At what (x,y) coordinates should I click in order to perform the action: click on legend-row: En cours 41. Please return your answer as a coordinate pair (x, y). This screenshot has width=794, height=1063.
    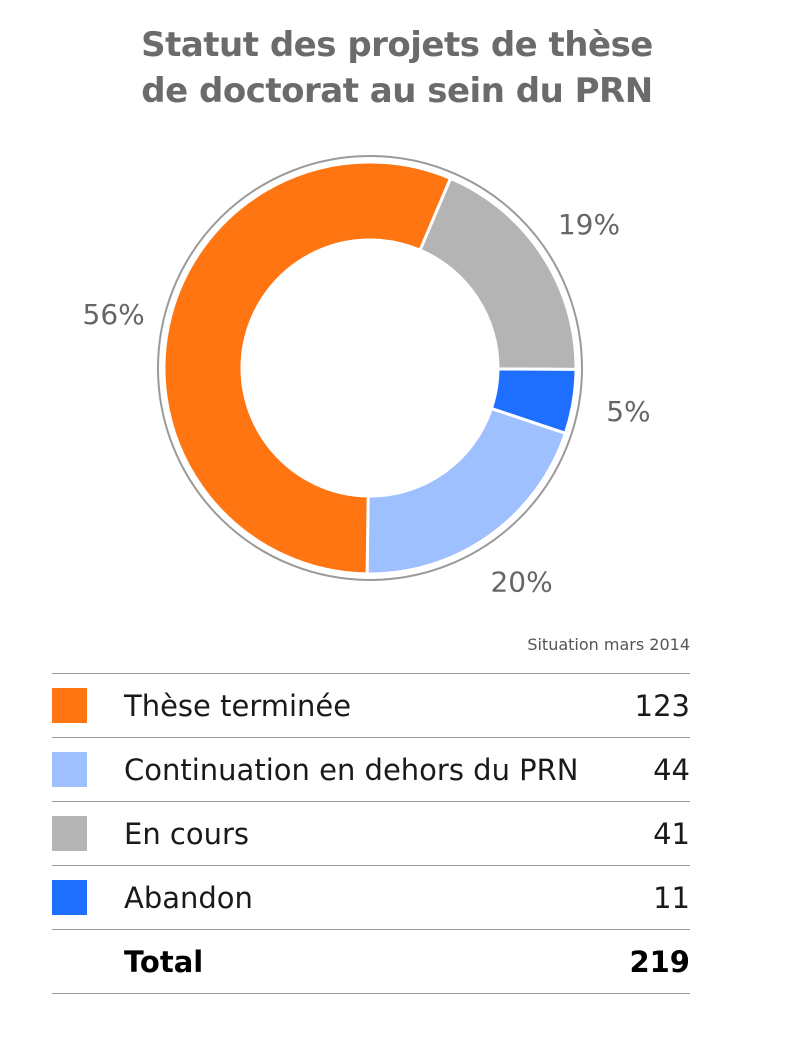
    Looking at the image, I should click on (371, 834).